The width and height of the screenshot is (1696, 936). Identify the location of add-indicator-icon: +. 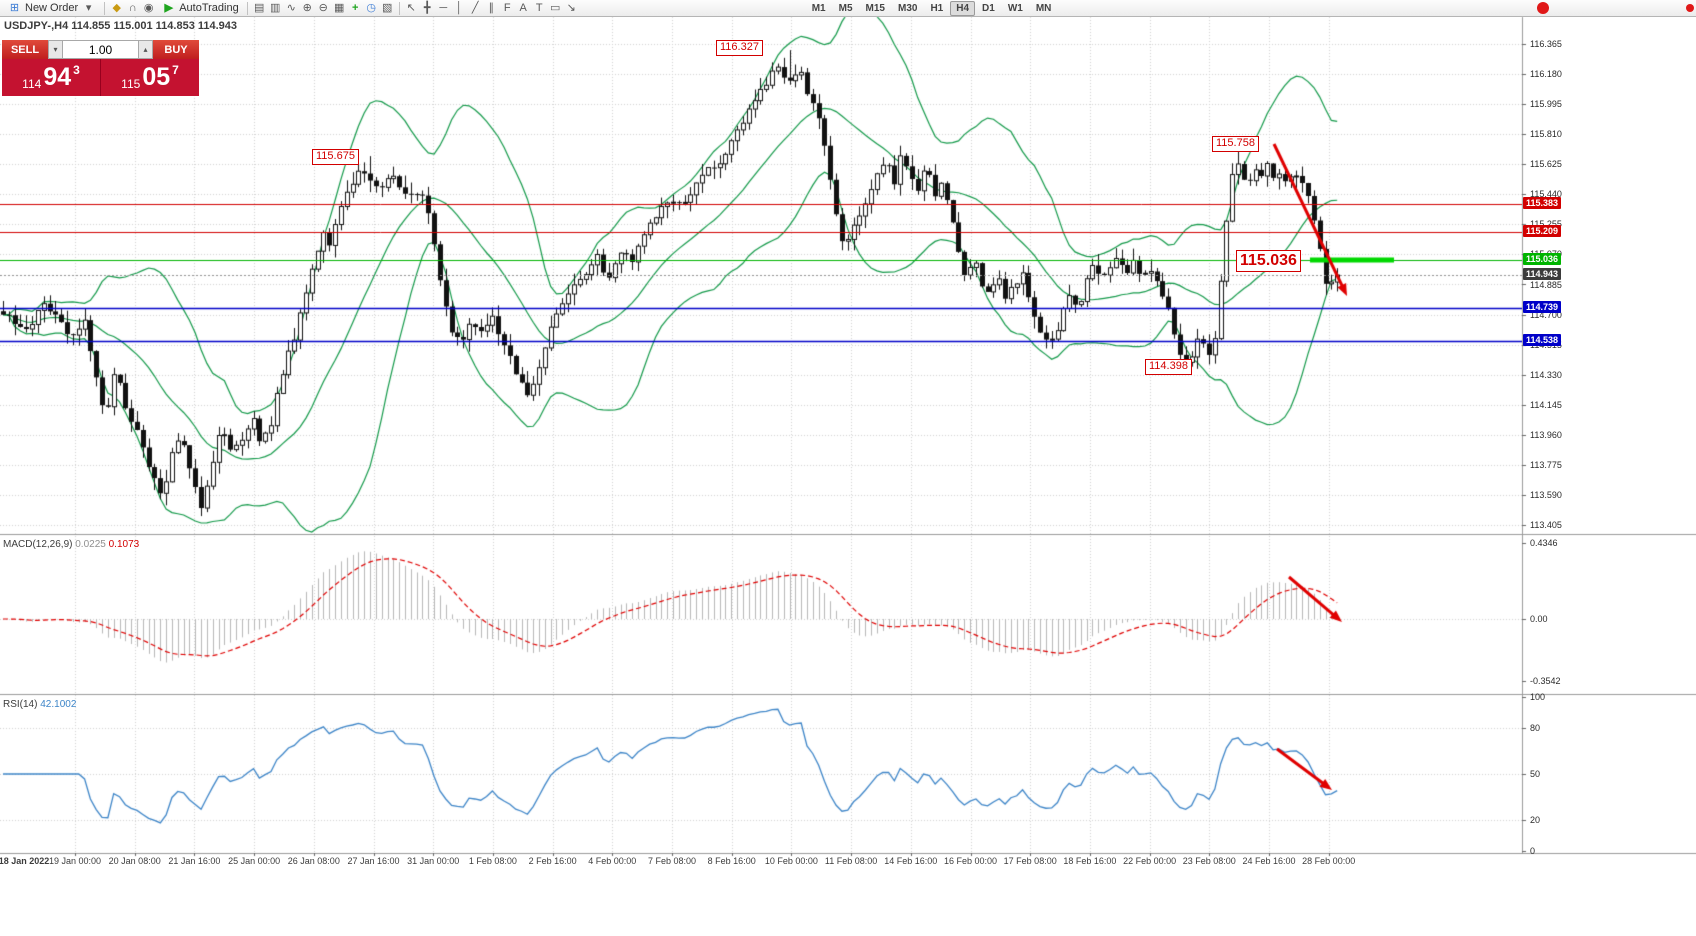
(355, 7).